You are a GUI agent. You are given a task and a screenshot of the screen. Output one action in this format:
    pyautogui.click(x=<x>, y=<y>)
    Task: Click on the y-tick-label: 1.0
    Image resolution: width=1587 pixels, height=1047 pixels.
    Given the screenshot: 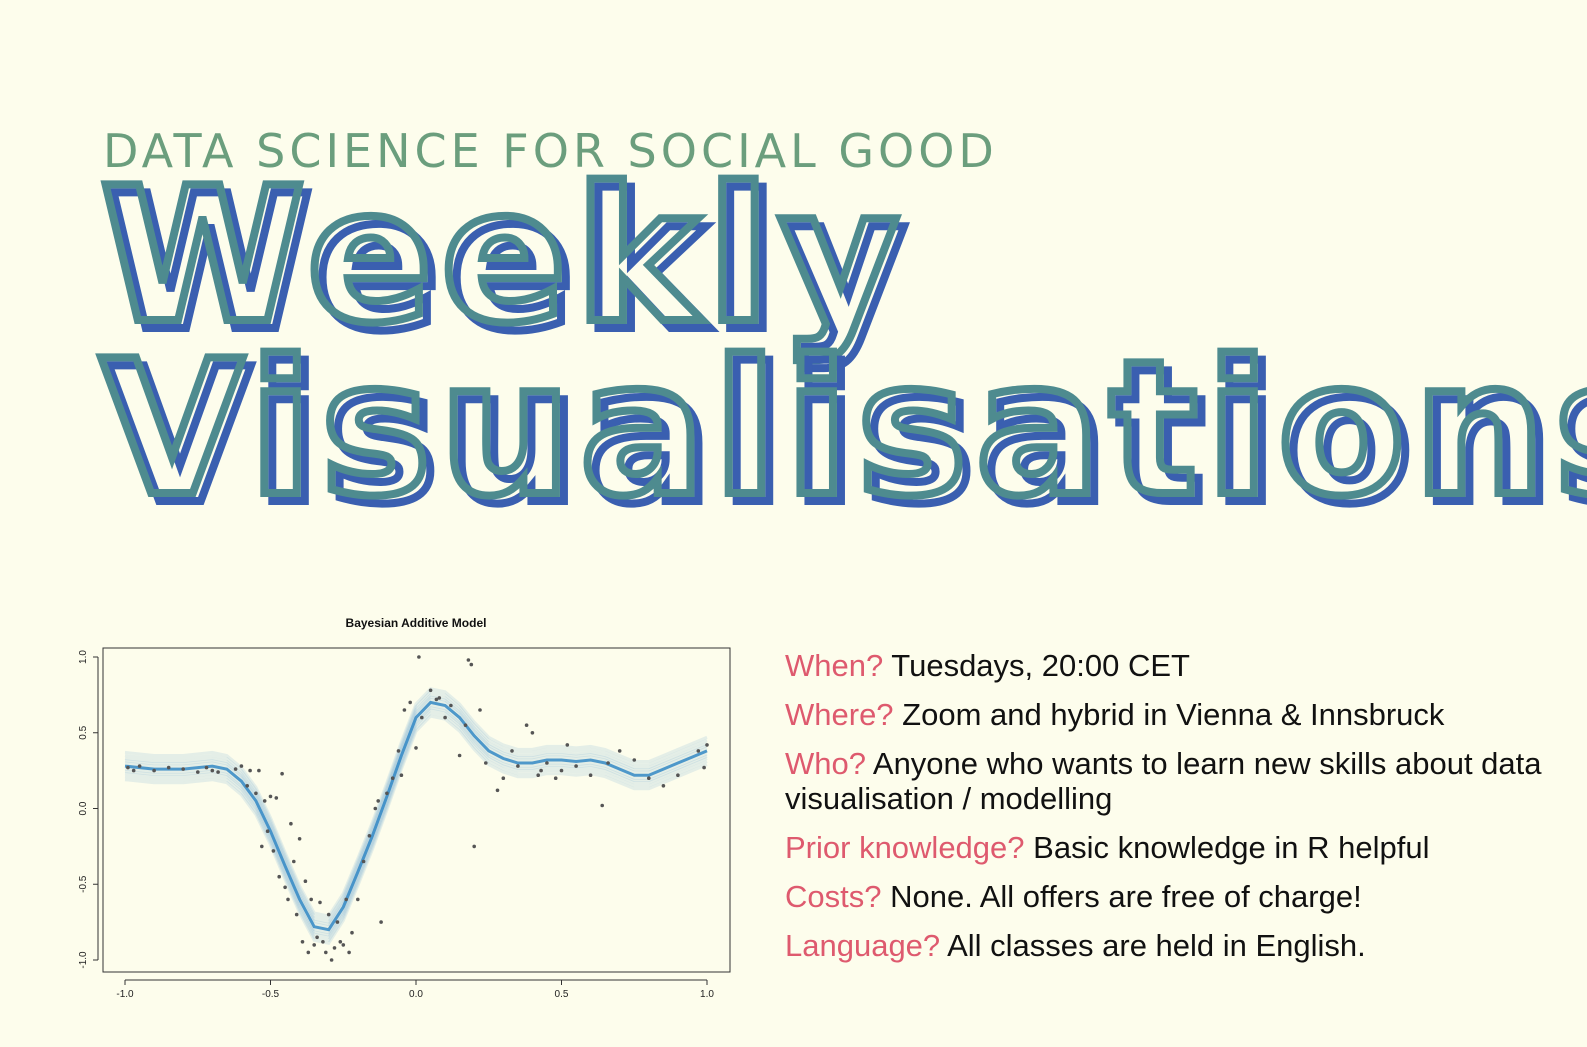 What is the action you would take?
    pyautogui.click(x=83, y=657)
    